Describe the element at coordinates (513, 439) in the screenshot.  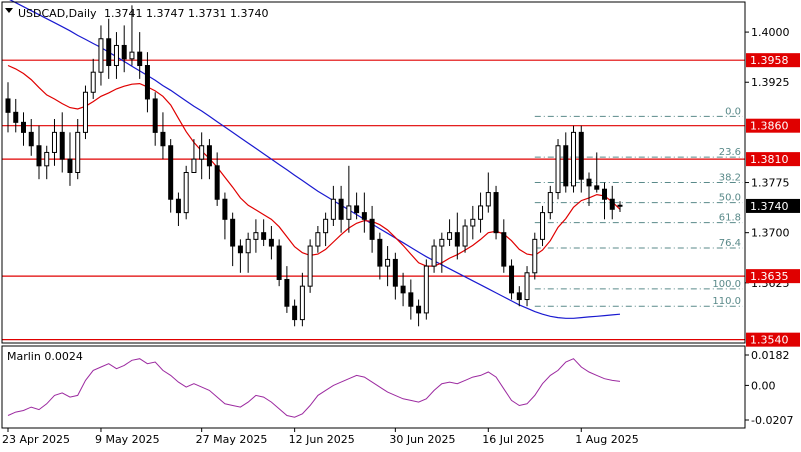
I see `time-tick-label: 16 Jul 2025` at that location.